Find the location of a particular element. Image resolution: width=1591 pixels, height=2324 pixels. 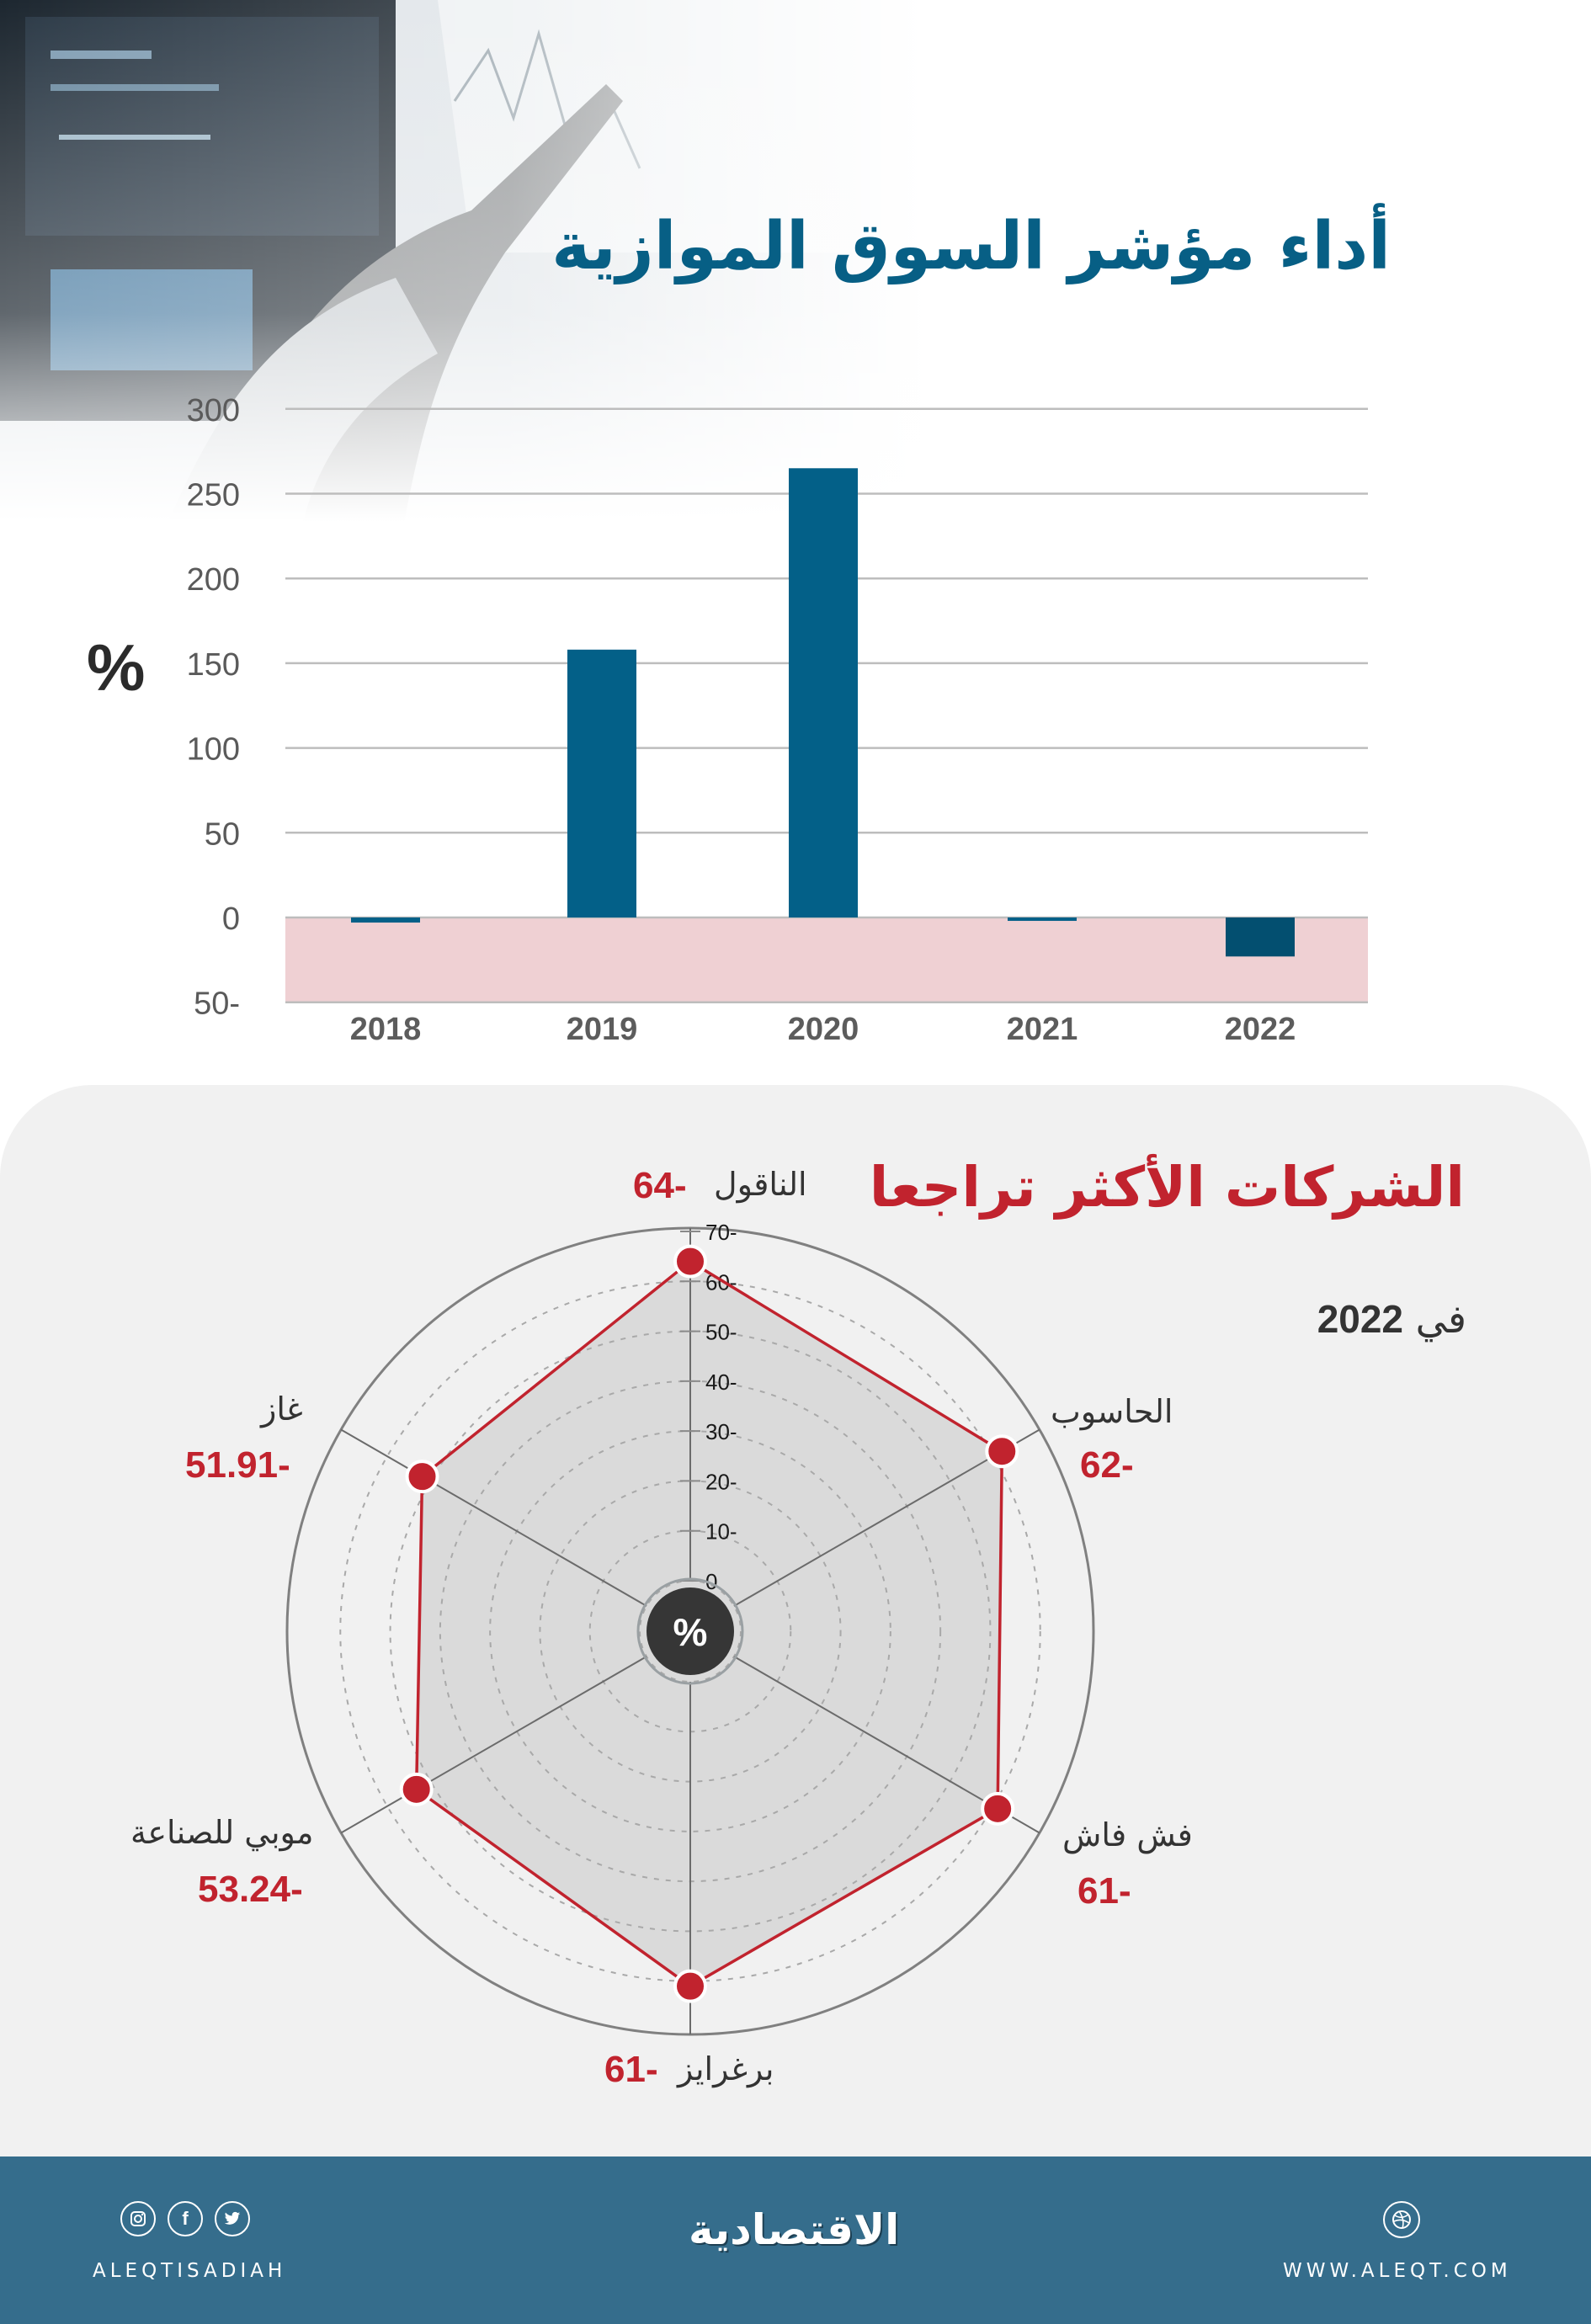

x-tick-label: 2019 is located at coordinates (602, 1030).